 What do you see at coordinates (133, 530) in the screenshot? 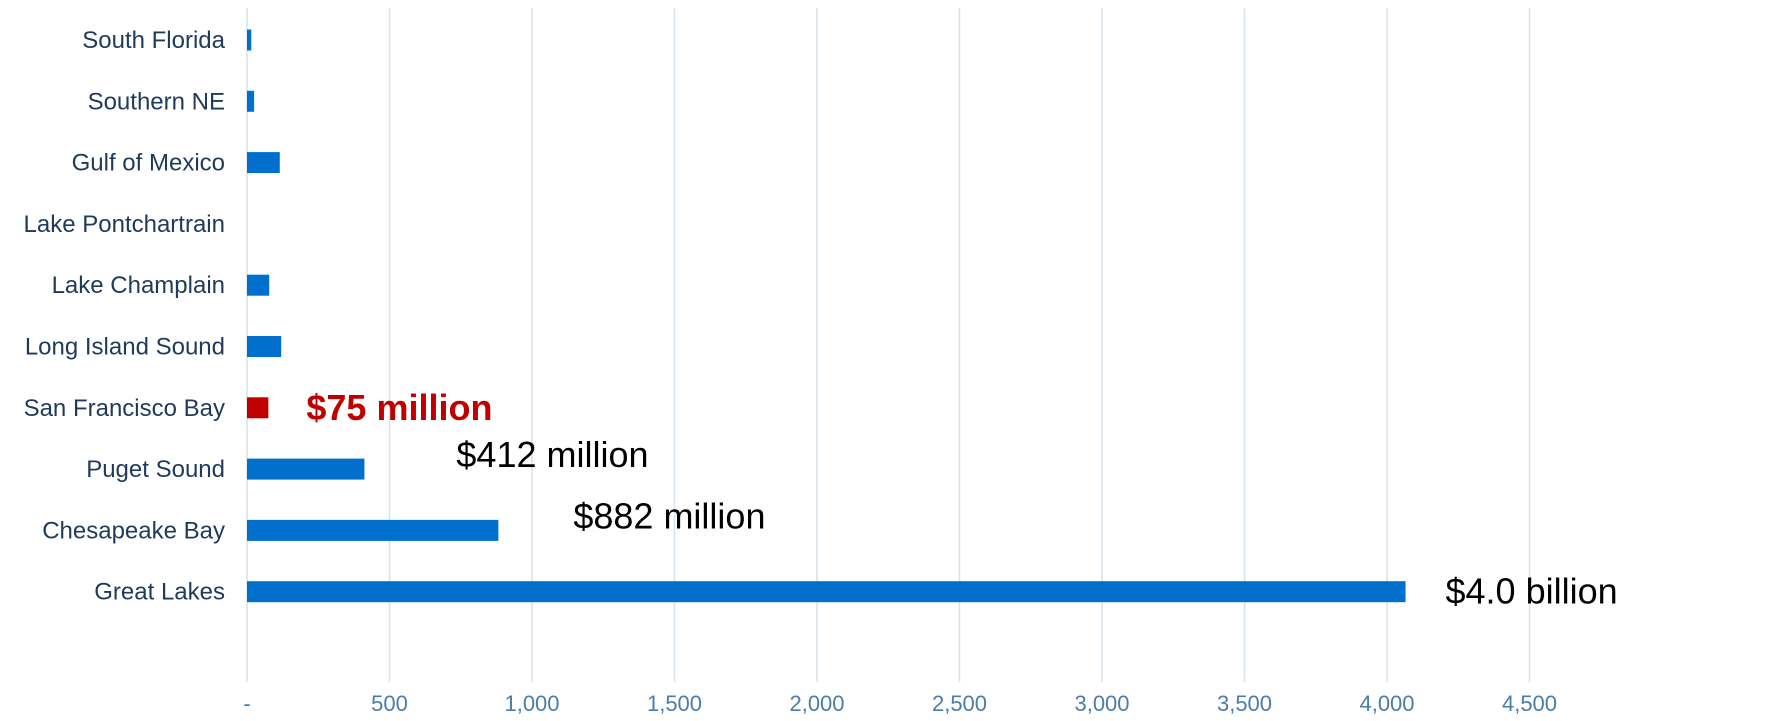
I see `category-label: Chesapeake Bay` at bounding box center [133, 530].